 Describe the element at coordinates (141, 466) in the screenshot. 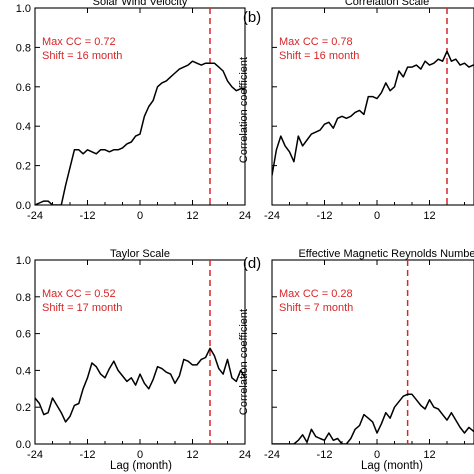

I see `x-axis-label: Lag (month)` at that location.